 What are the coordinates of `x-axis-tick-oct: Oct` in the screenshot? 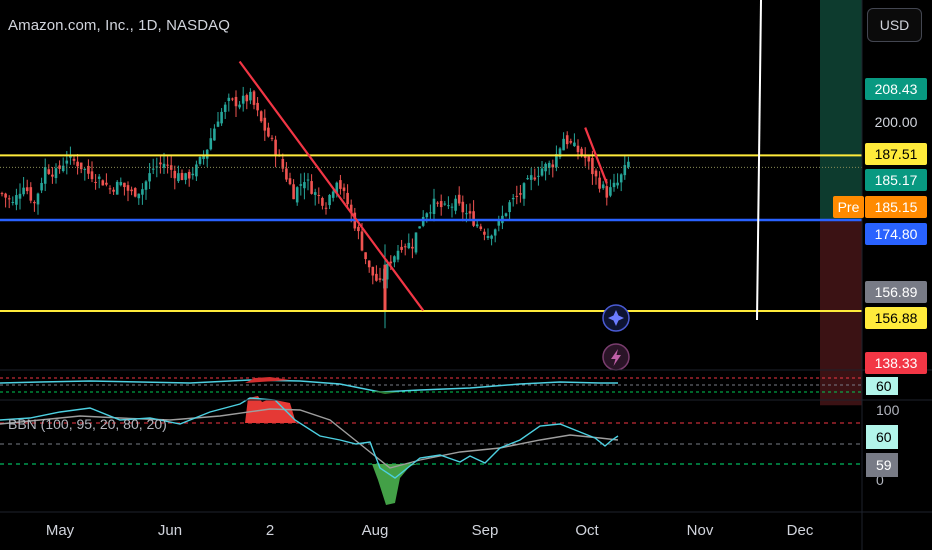 It's located at (587, 530).